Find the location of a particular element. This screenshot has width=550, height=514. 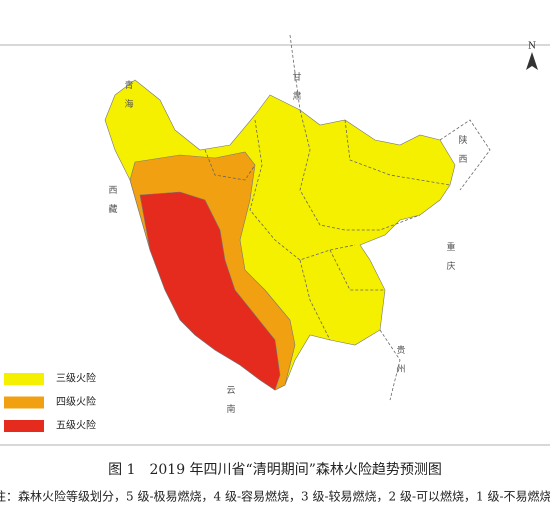

neighbor-label: 云南 is located at coordinates (230, 404).